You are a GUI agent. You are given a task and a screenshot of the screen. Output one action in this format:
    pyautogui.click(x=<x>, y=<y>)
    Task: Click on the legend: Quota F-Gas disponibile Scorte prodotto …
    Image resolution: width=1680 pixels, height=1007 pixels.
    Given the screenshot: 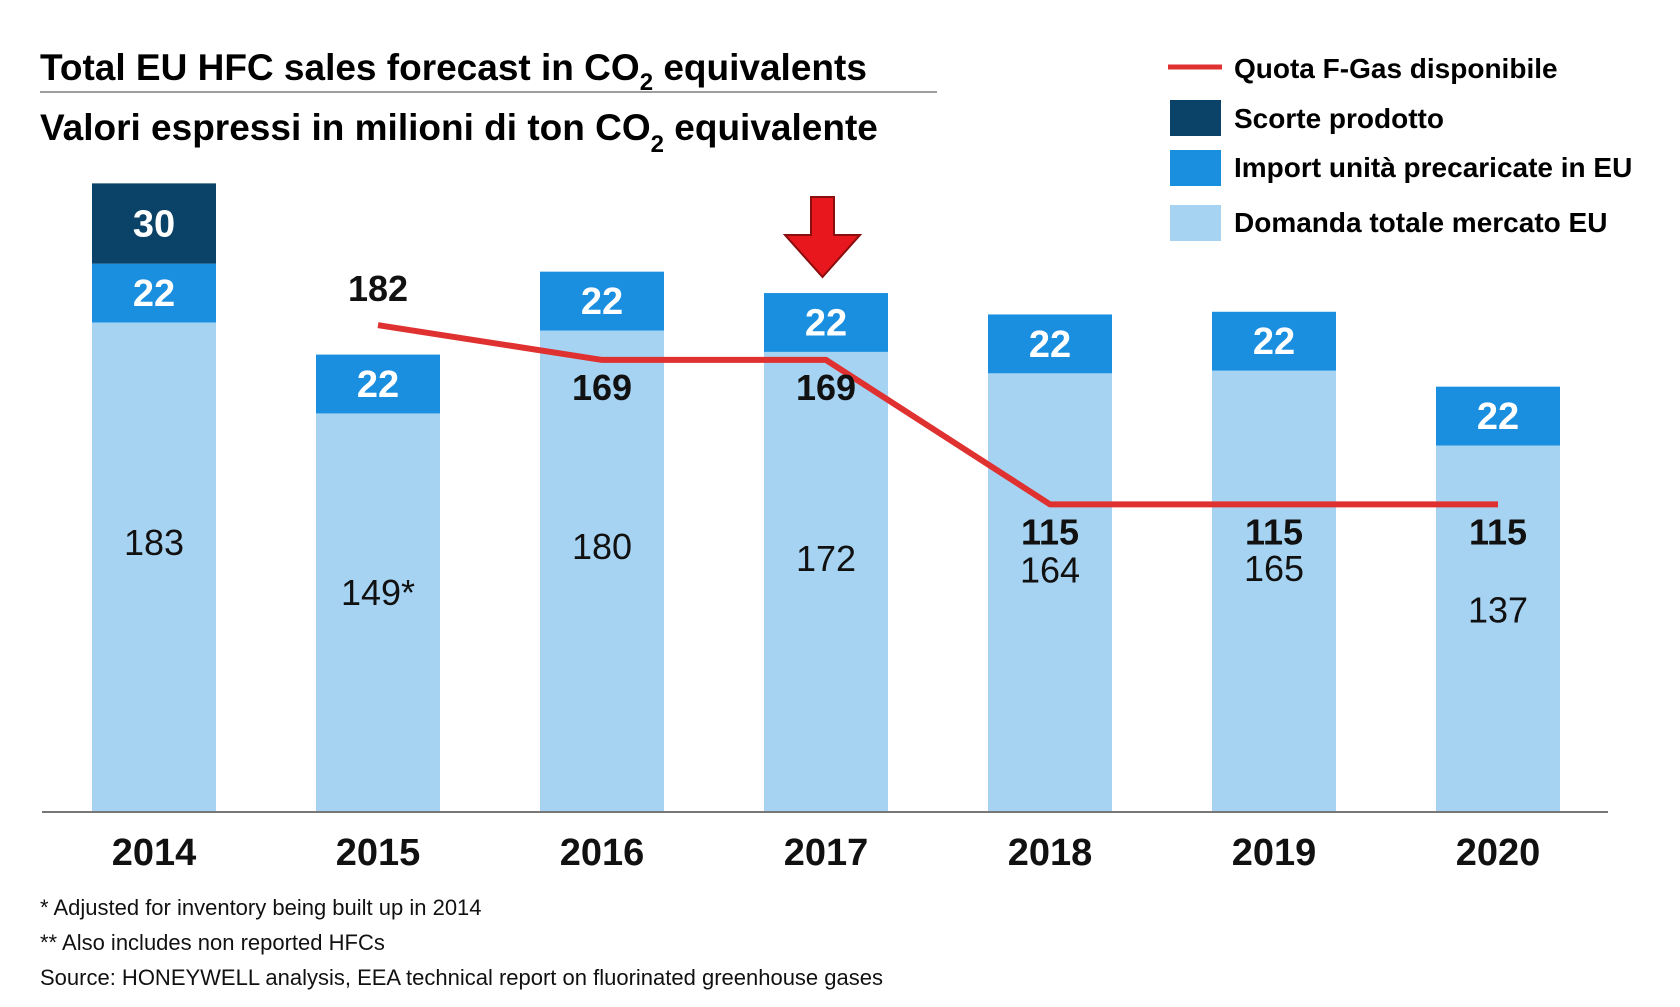 What is the action you would take?
    pyautogui.click(x=1400, y=147)
    